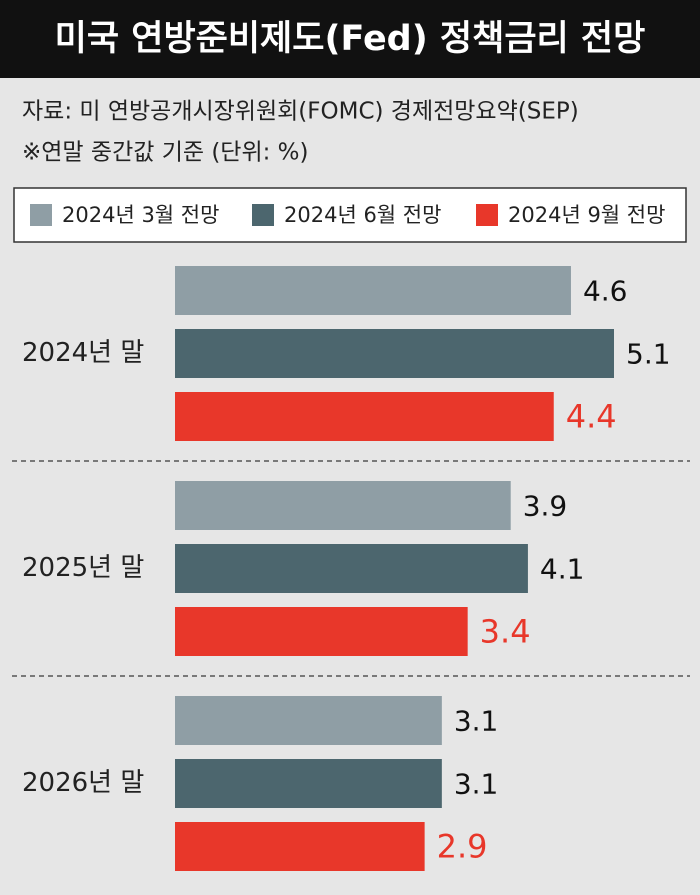 The width and height of the screenshot is (700, 895). Describe the element at coordinates (562, 569) in the screenshot. I see `value-label: 4.1` at that location.